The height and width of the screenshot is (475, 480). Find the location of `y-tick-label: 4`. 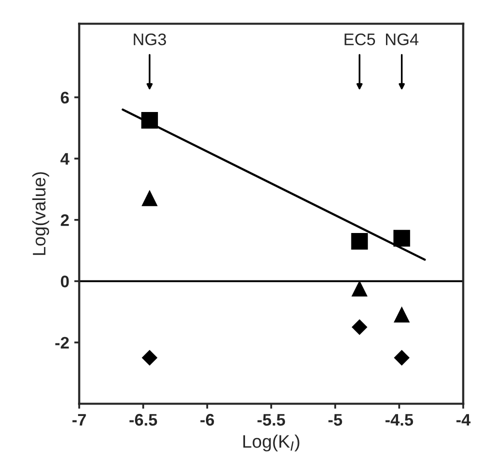

y-tick-label: 4 is located at coordinates (65, 159).